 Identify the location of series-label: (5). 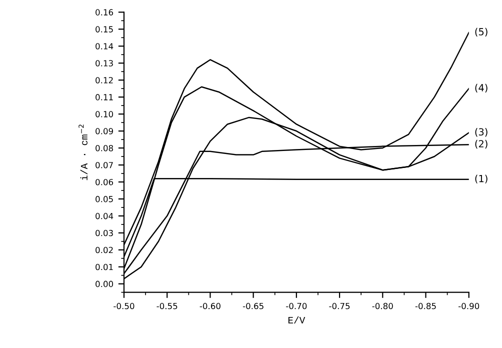
(481, 32).